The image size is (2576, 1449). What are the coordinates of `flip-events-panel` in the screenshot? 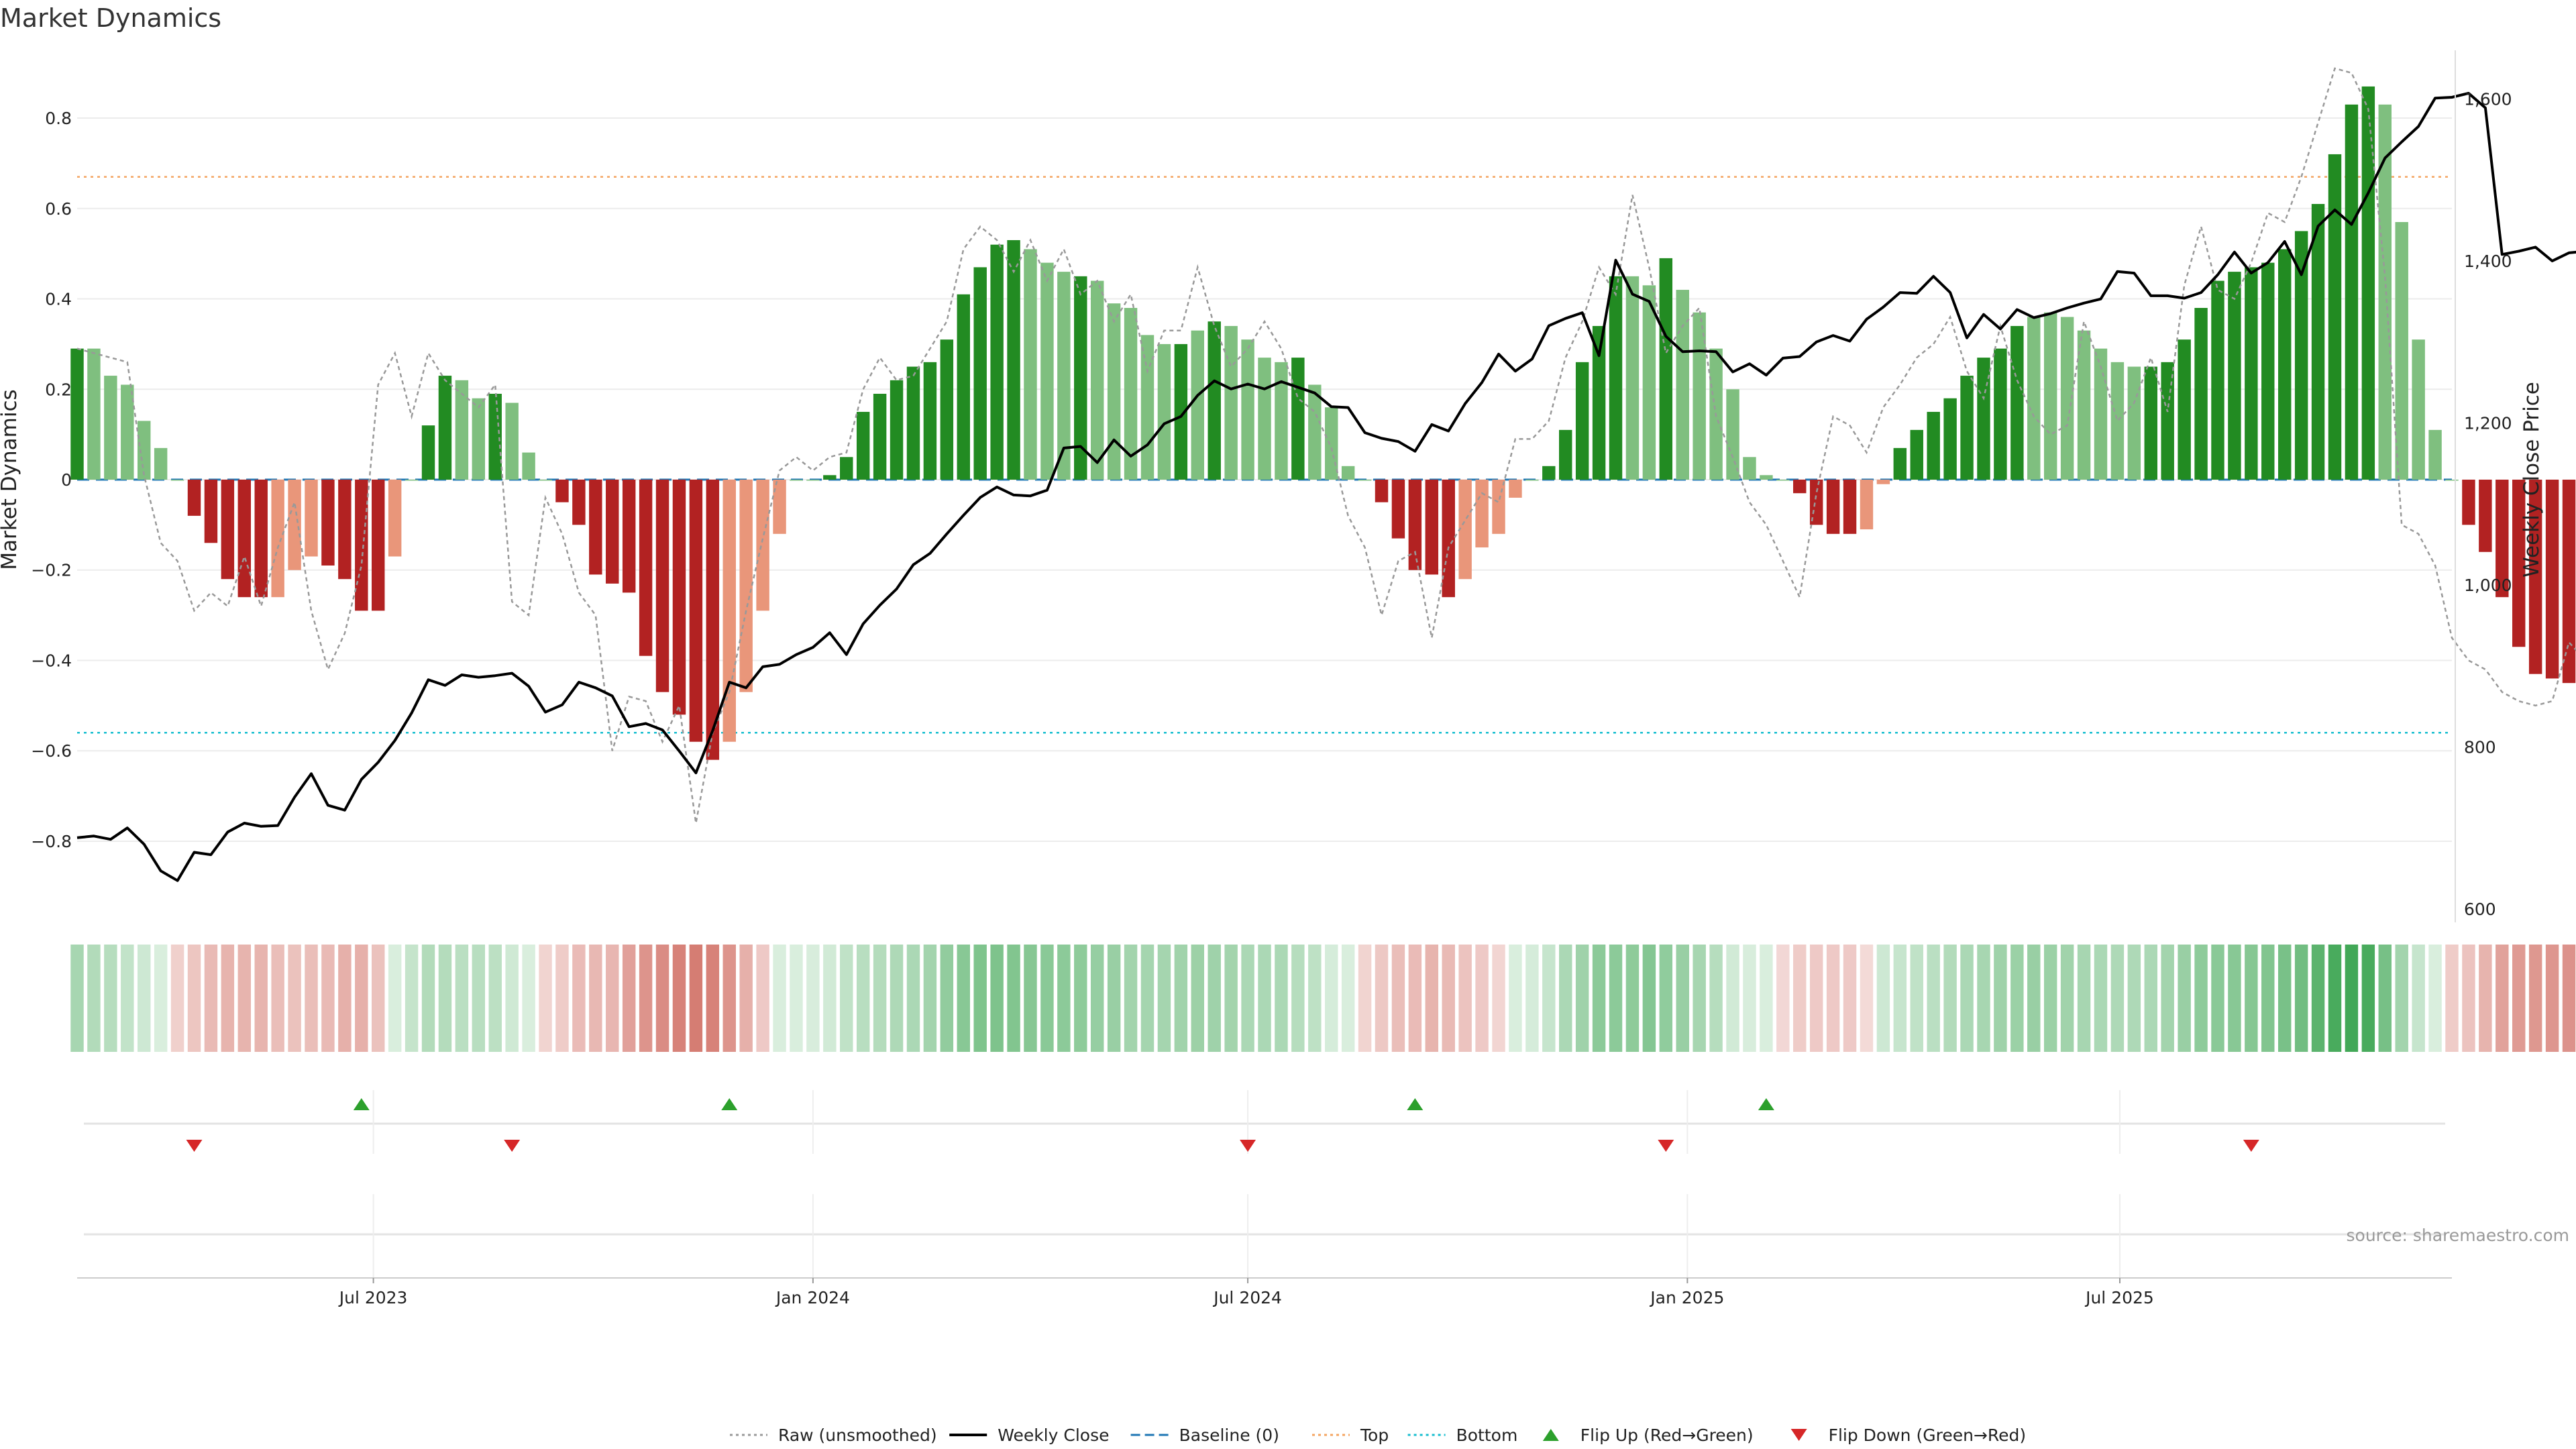 It's located at (1264, 1184).